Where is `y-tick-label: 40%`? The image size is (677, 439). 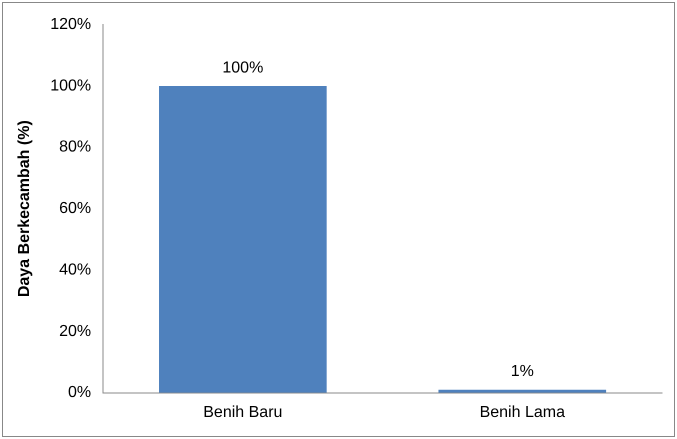 y-tick-label: 40% is located at coordinates (75, 269).